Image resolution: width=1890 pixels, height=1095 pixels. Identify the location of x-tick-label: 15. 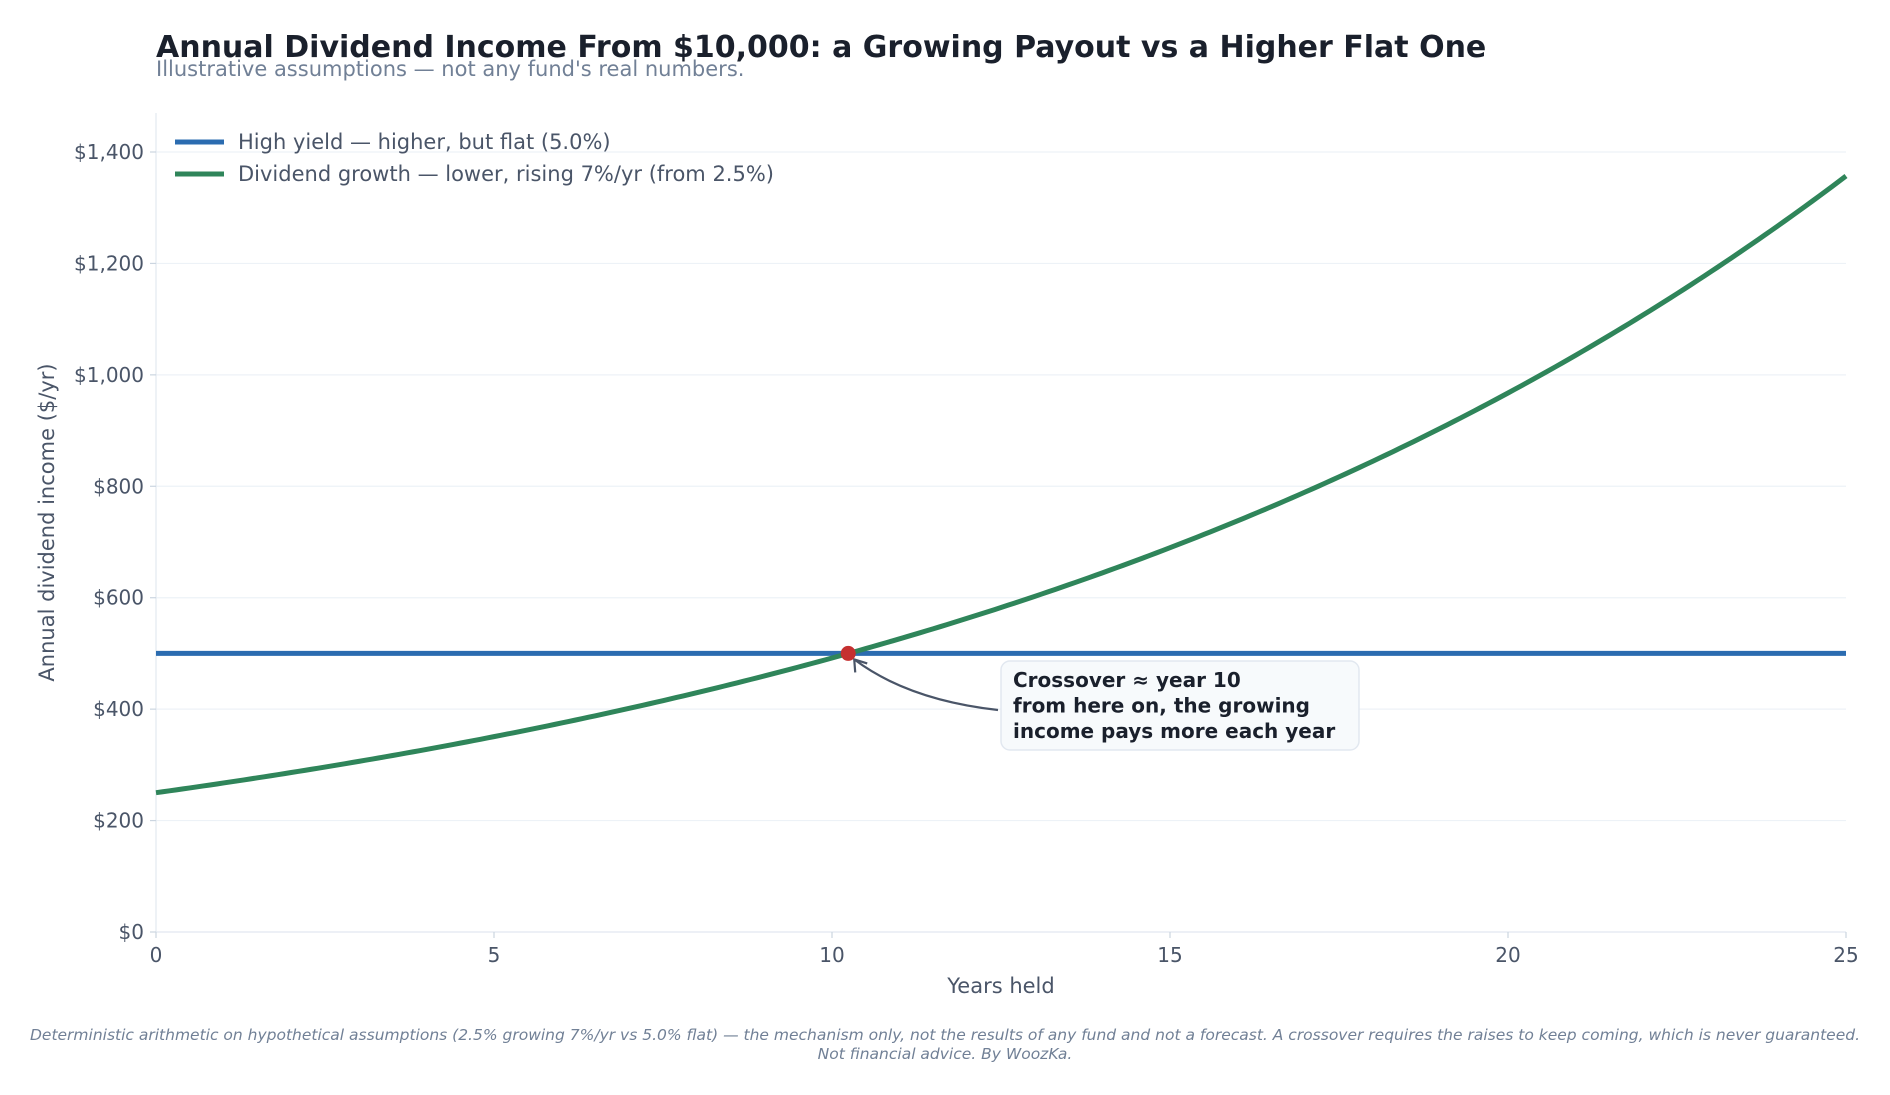
(1169, 955).